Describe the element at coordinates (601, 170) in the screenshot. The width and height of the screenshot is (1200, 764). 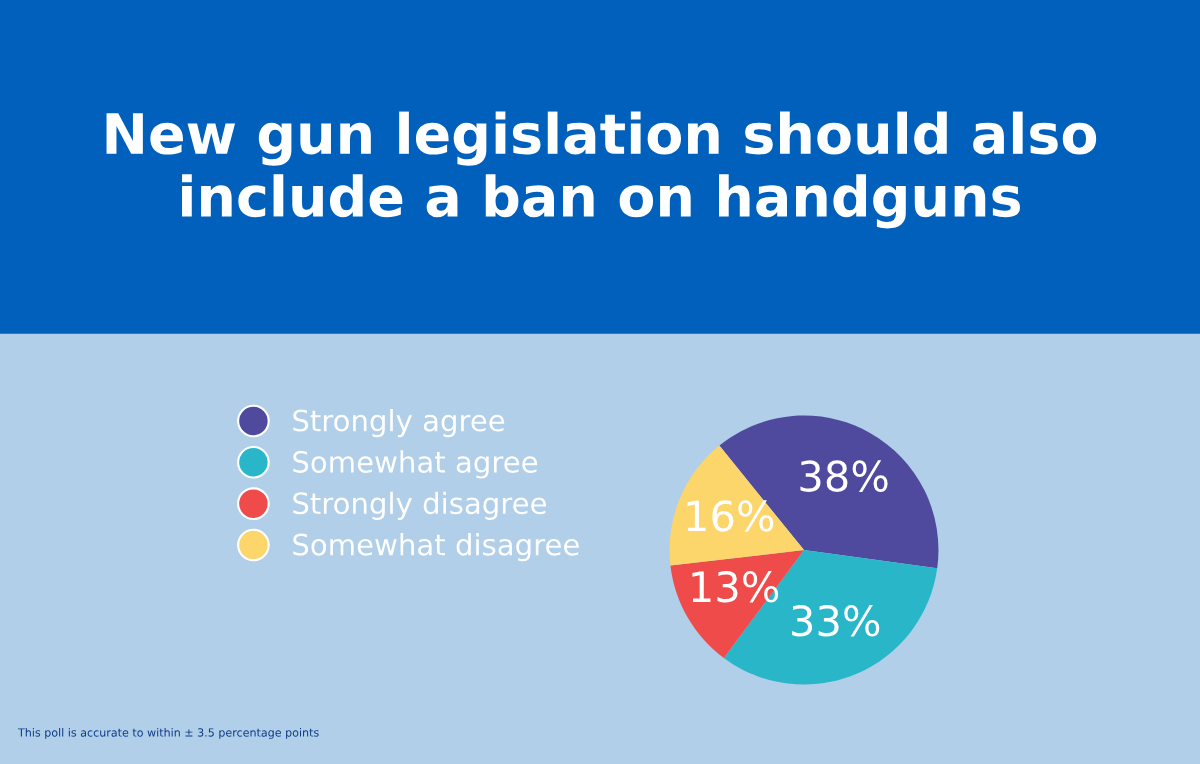
I see `chart-title: New gun legislation should also include a ban on handguns` at that location.